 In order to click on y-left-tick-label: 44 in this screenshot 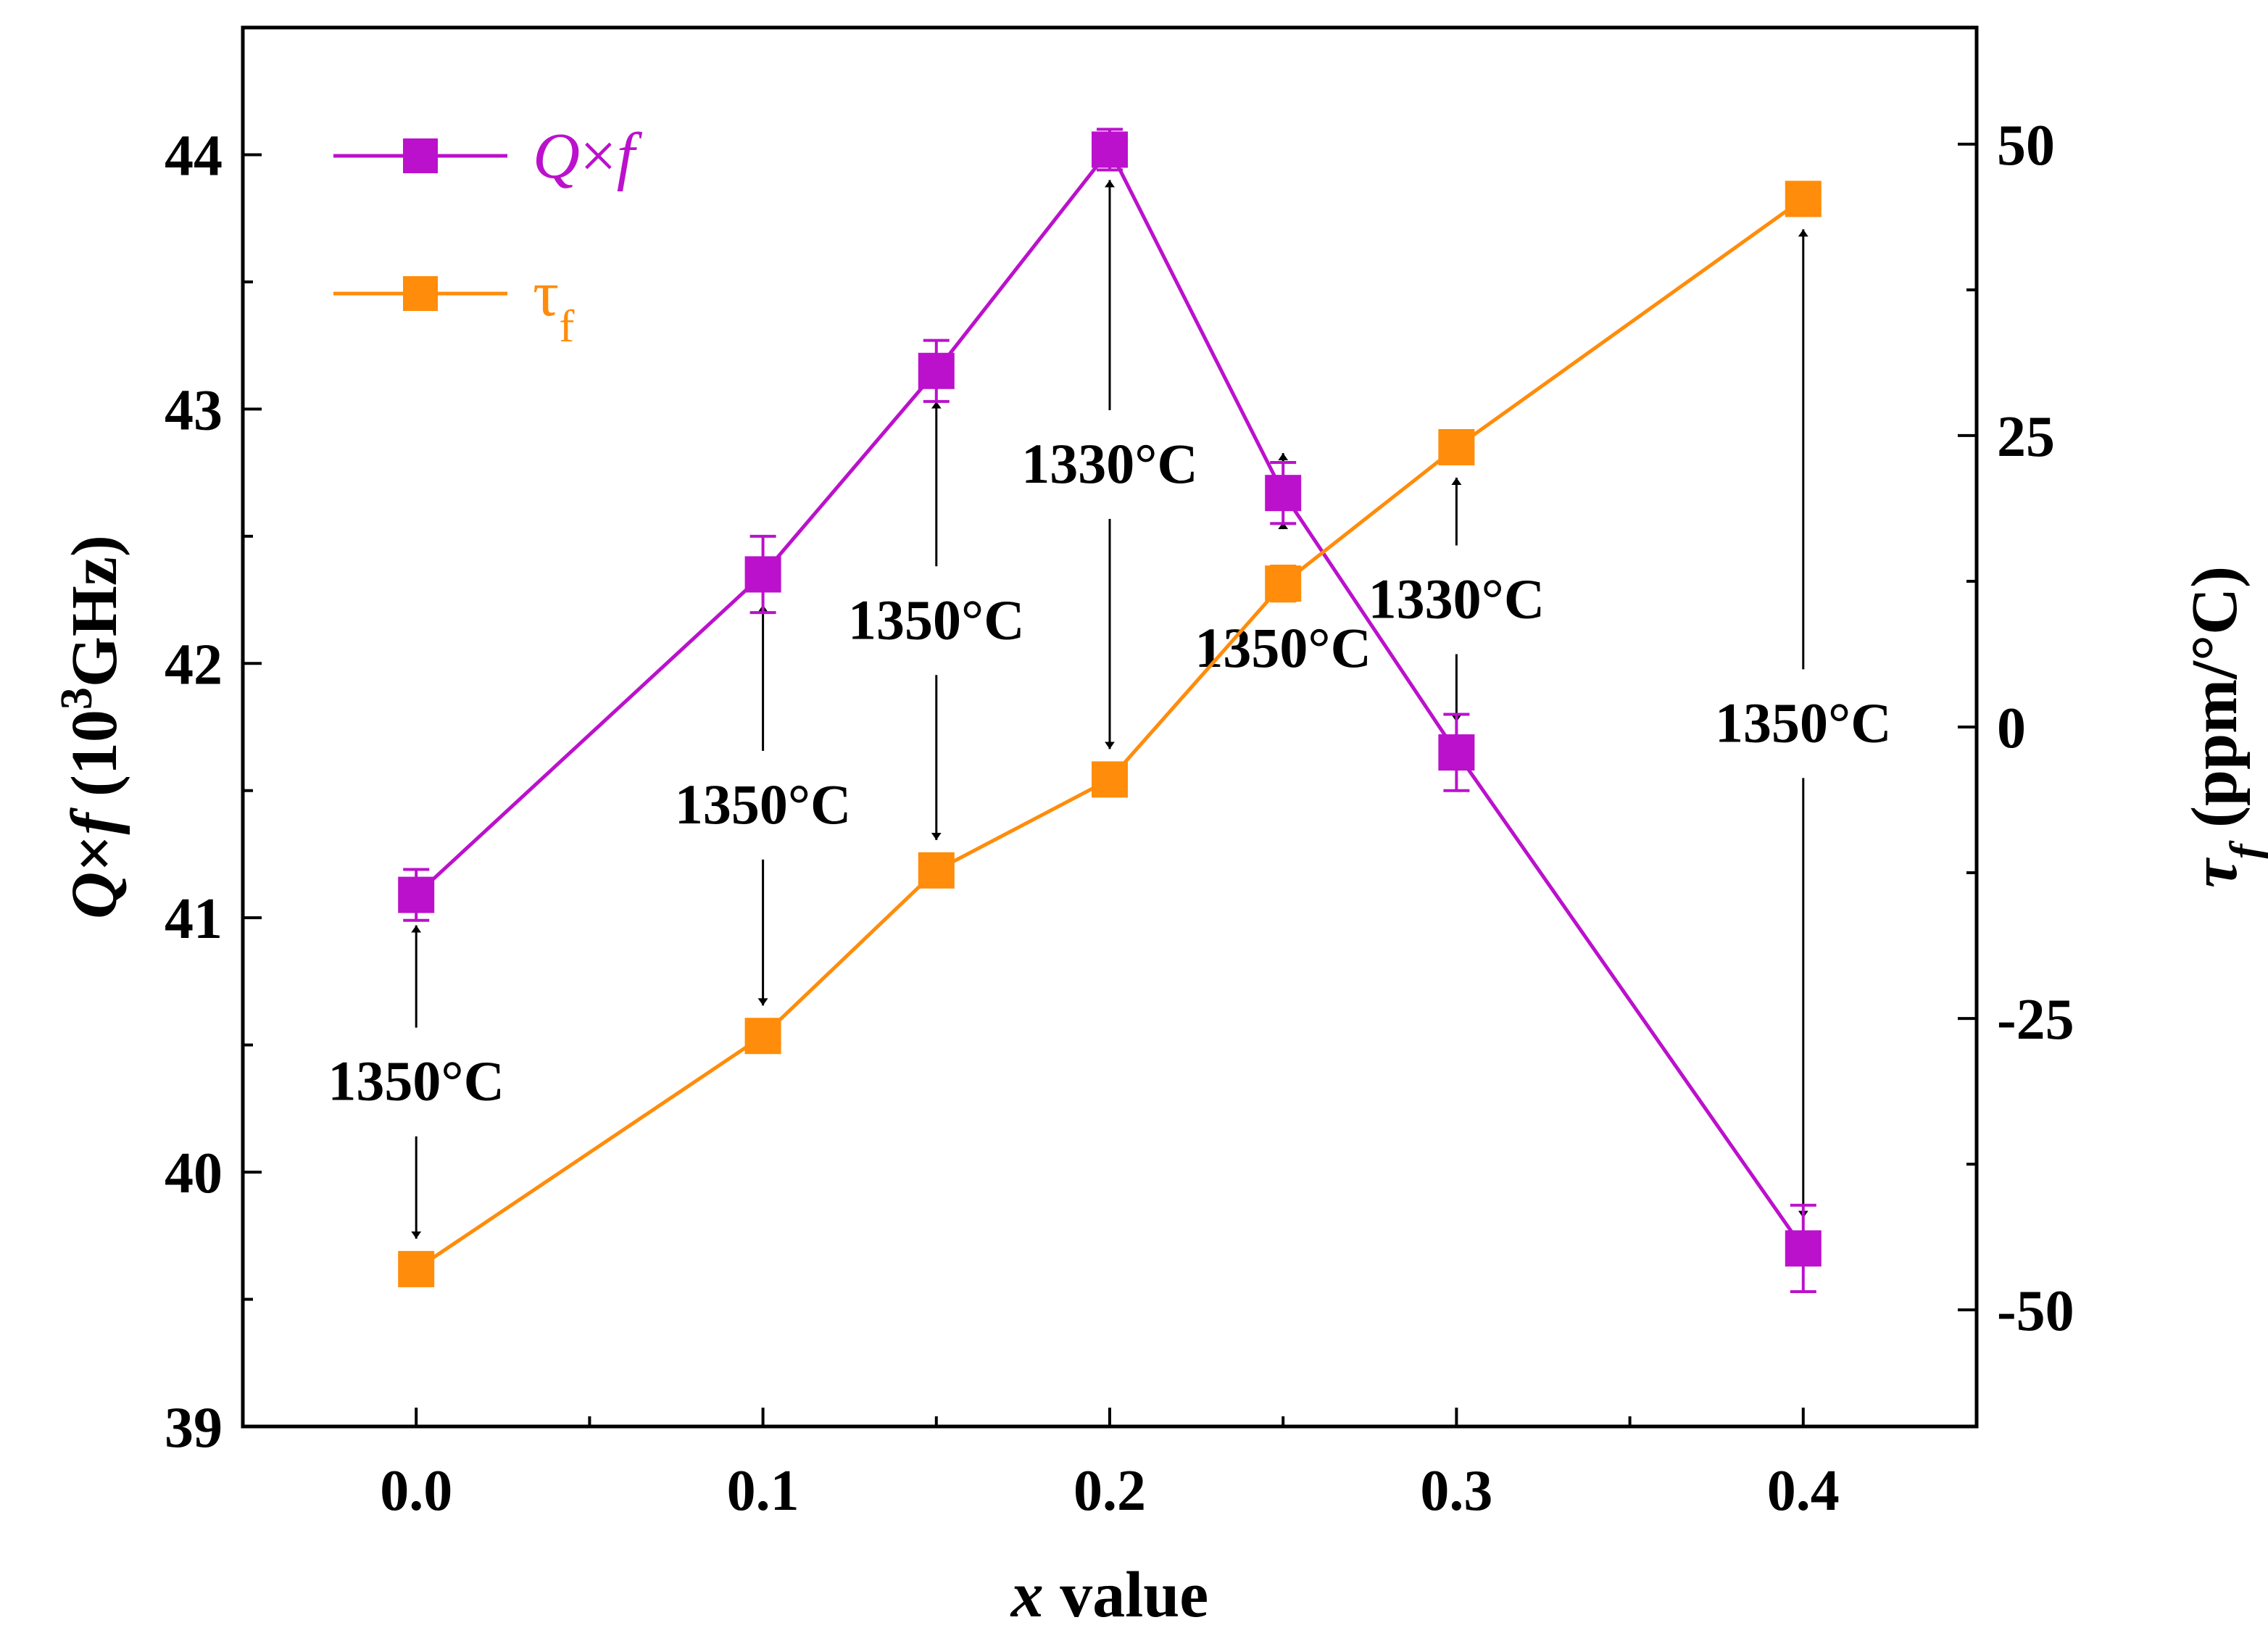, I will do `click(194, 156)`.